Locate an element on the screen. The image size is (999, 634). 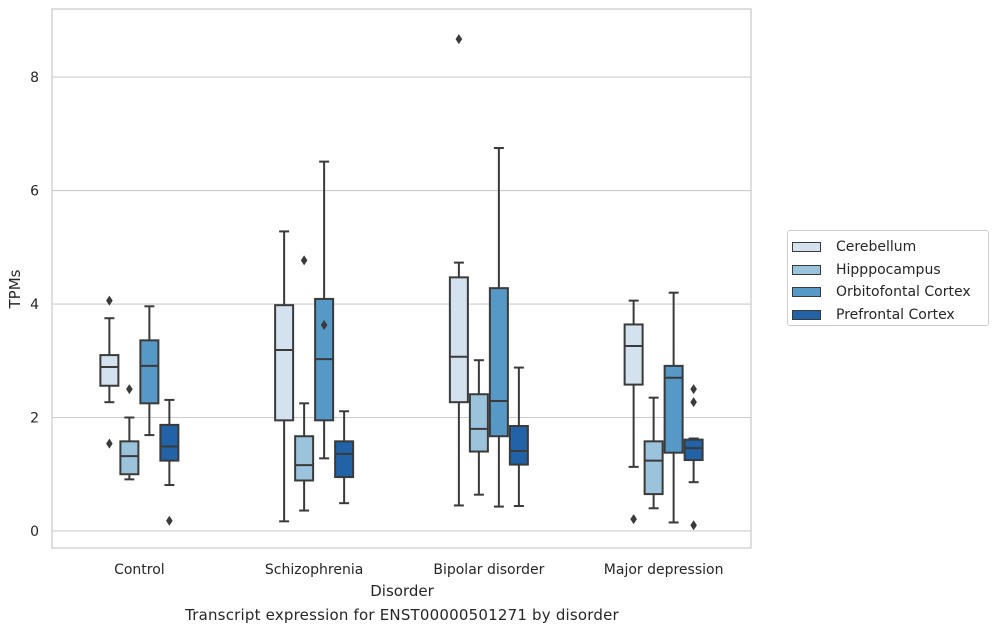
legend-item: Cerebellum is located at coordinates (890, 247).